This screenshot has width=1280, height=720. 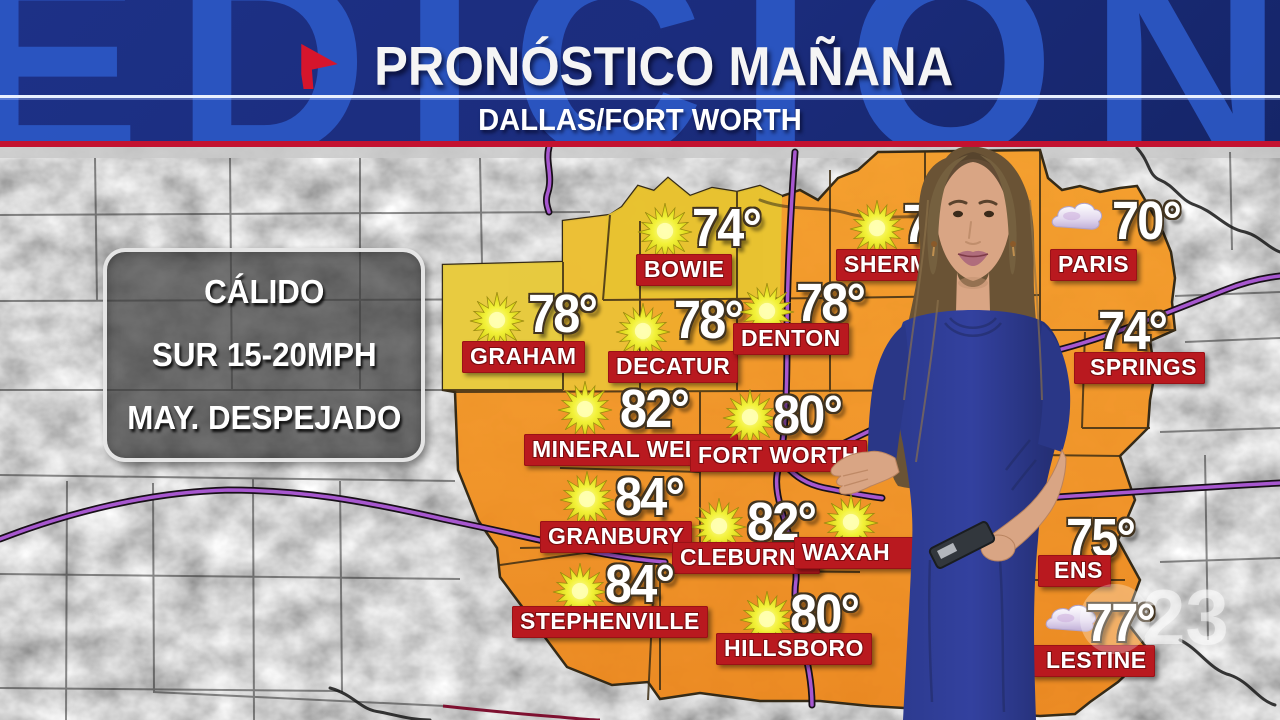 What do you see at coordinates (1094, 265) in the screenshot?
I see `station-label-paris: PARIS` at bounding box center [1094, 265].